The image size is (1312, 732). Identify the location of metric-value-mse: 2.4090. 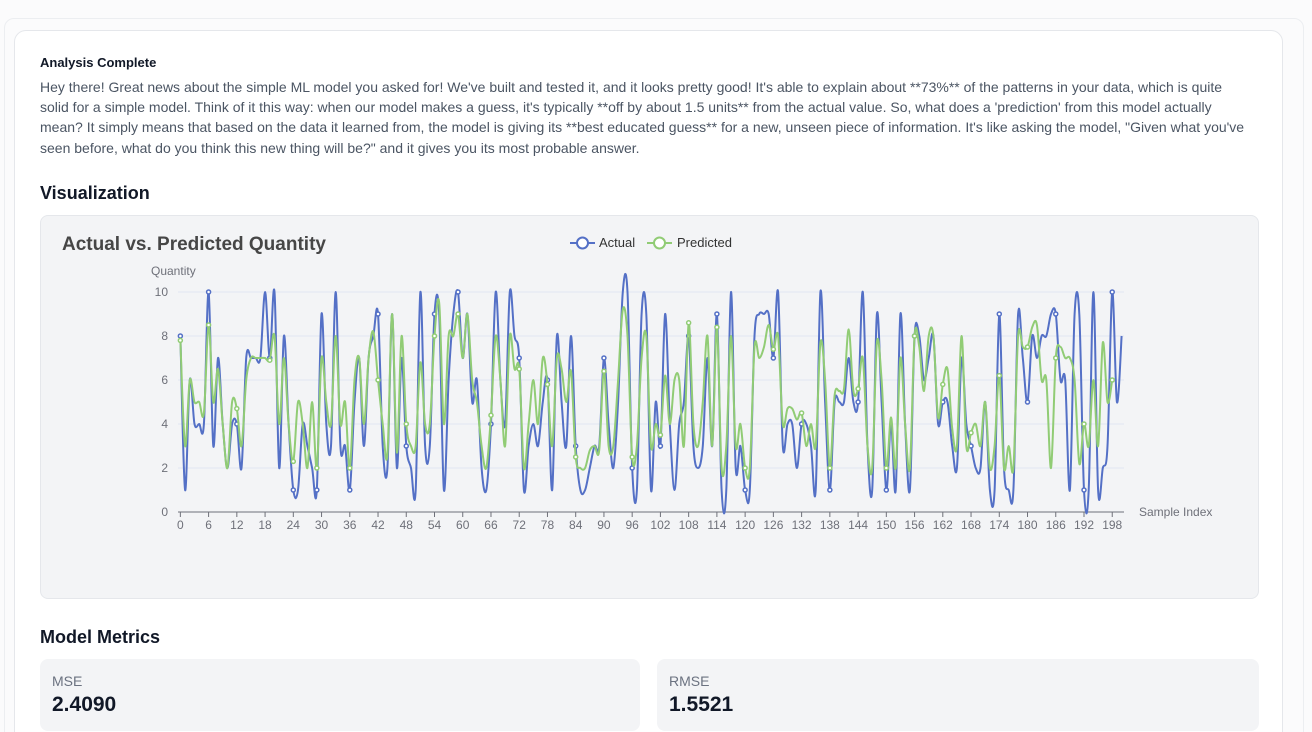
(84, 704).